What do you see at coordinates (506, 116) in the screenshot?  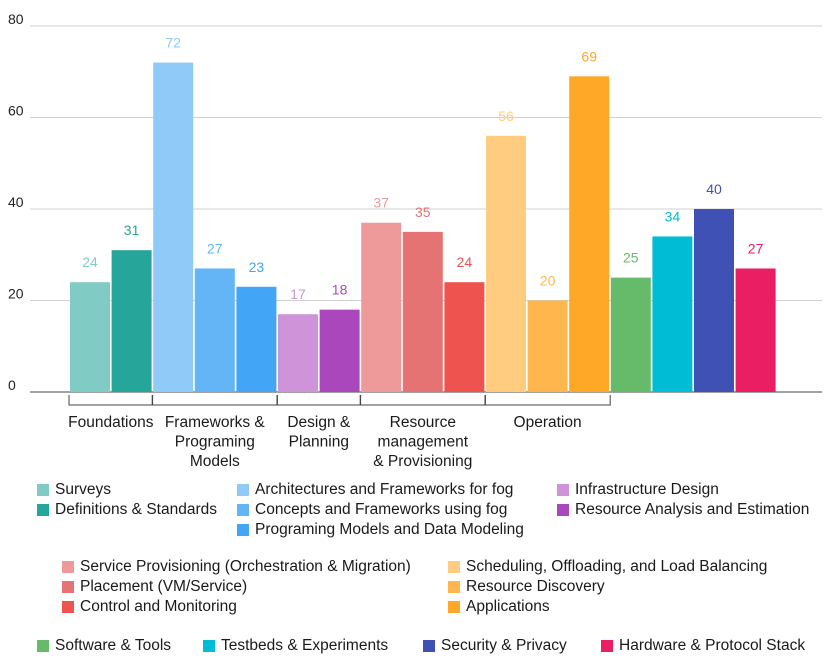 I see `data-label: 56` at bounding box center [506, 116].